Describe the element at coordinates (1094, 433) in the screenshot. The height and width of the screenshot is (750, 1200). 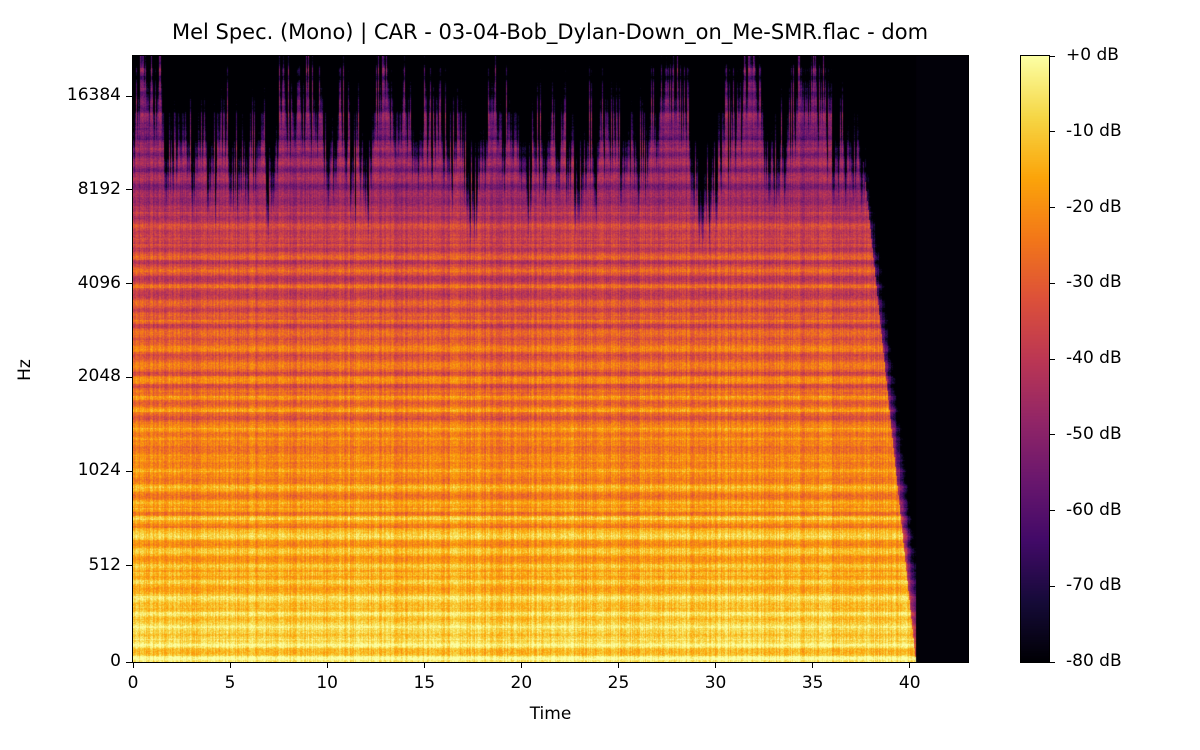
I see `colorbar-tick-label: -50 dB` at that location.